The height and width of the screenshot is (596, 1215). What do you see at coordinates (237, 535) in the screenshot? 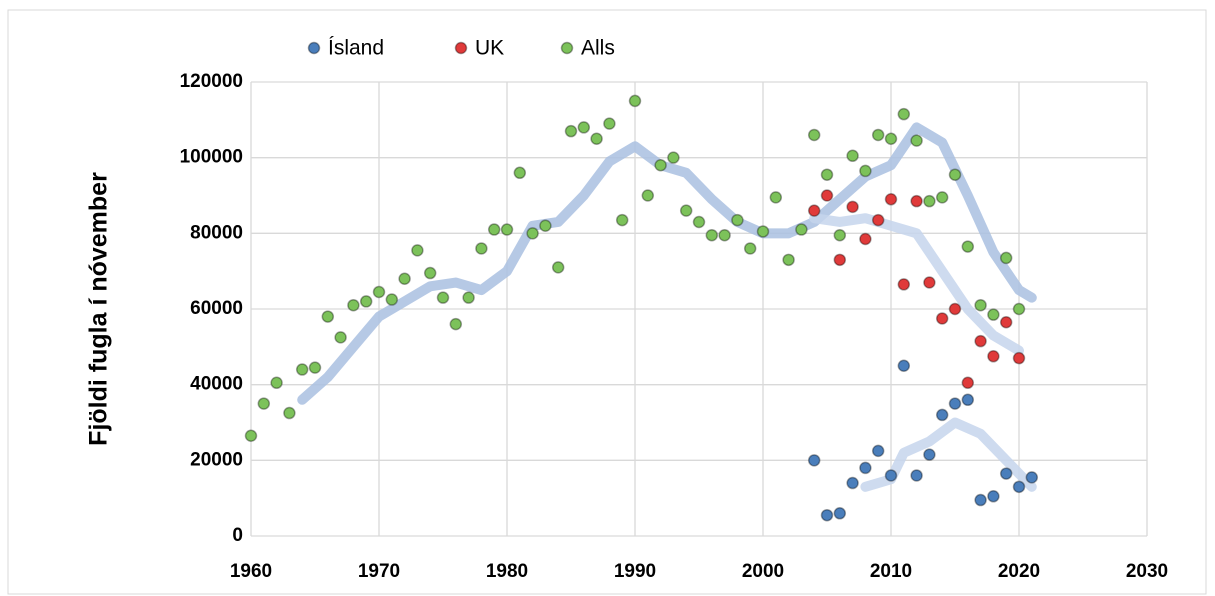
I see `y-tick-label: 0` at bounding box center [237, 535].